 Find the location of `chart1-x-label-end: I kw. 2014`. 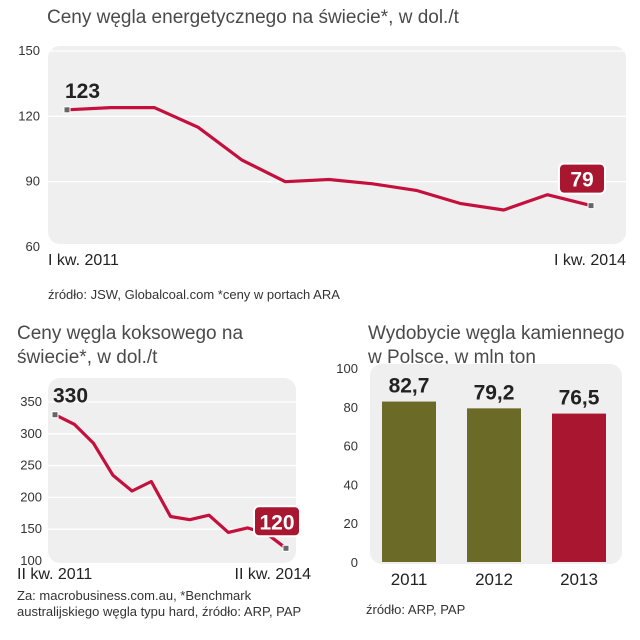

chart1-x-label-end: I kw. 2014 is located at coordinates (590, 260).